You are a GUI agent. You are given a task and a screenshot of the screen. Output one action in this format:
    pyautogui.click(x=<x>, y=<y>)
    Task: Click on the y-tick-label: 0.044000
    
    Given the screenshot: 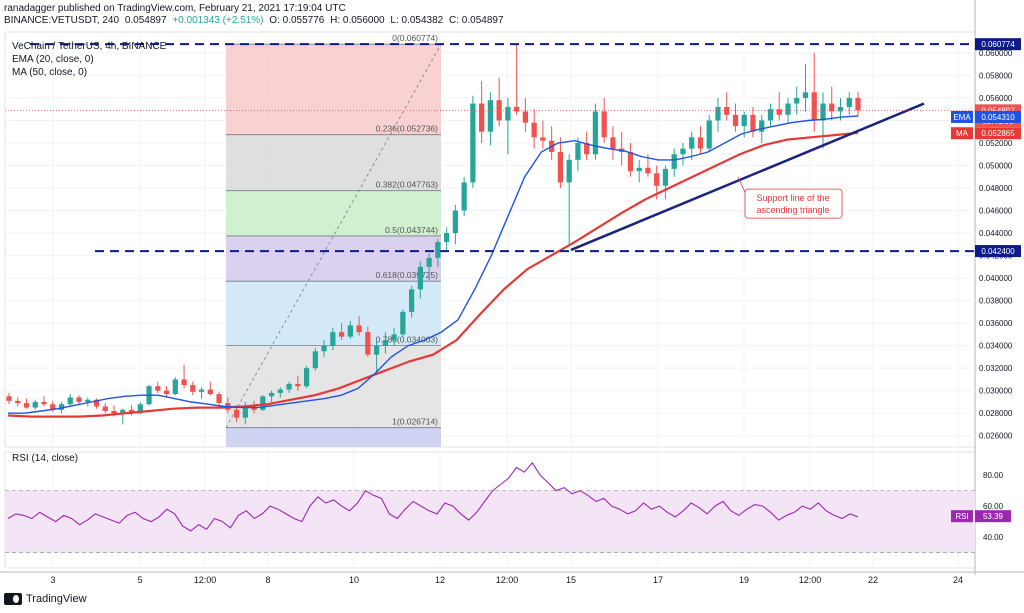 What is the action you would take?
    pyautogui.click(x=996, y=233)
    